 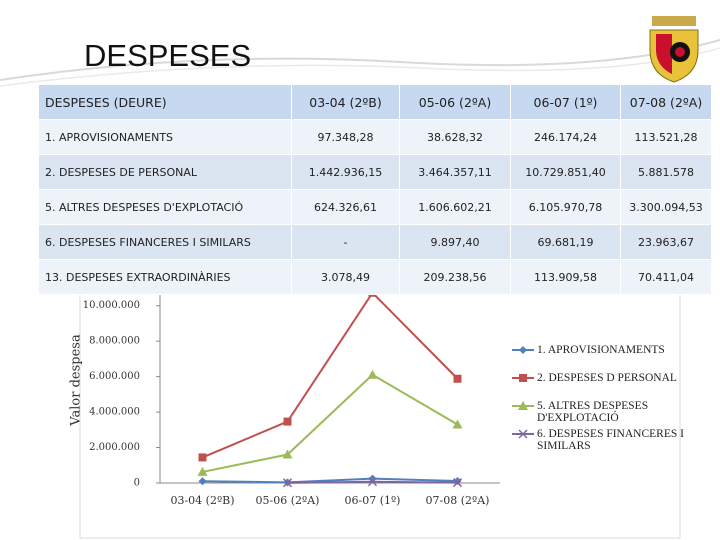 I want to click on table-cell: 03-04 (2ºB), so click(x=345, y=102).